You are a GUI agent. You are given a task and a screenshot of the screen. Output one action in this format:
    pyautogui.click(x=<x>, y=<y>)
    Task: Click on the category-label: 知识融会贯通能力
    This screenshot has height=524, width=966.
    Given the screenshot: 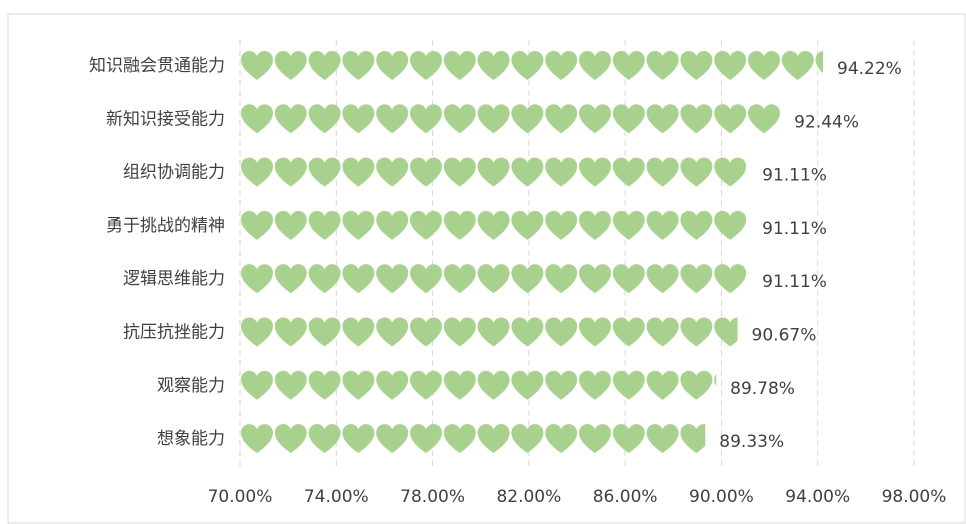 What is the action you would take?
    pyautogui.click(x=157, y=66)
    